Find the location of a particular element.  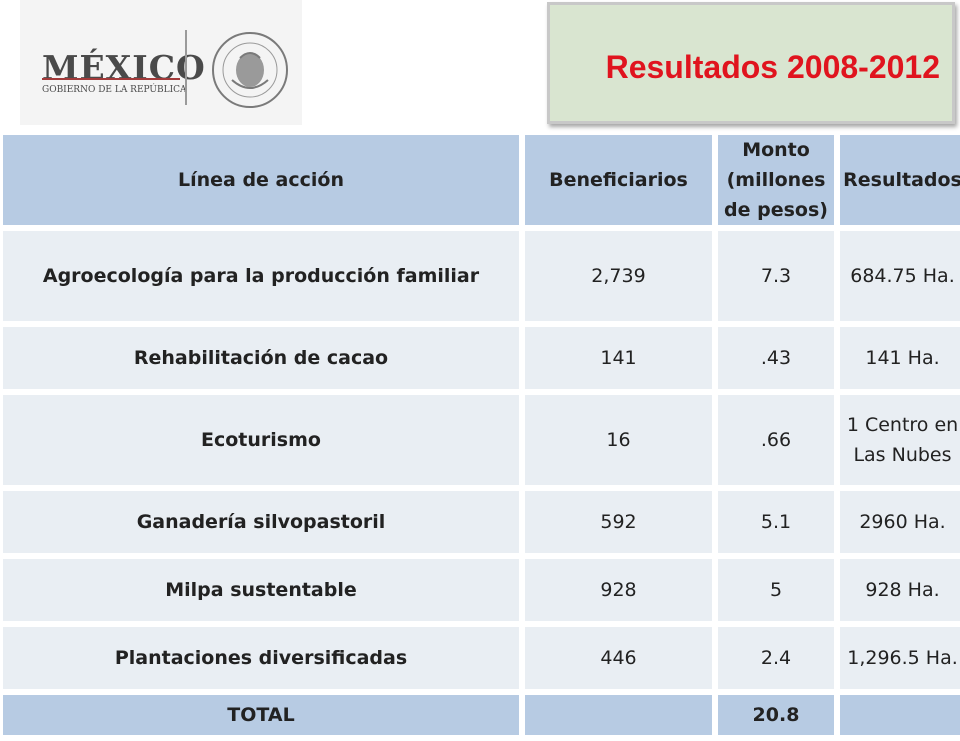

cell-linea: Ganadería silvopastoril is located at coordinates (261, 522).